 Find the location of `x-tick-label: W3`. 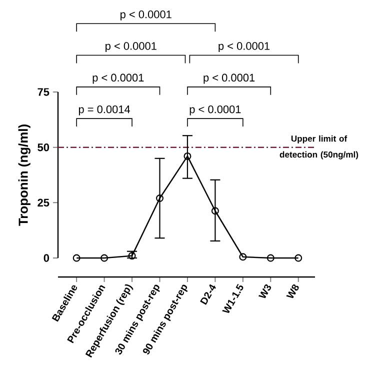

x-tick-label: W3 is located at coordinates (265, 291).